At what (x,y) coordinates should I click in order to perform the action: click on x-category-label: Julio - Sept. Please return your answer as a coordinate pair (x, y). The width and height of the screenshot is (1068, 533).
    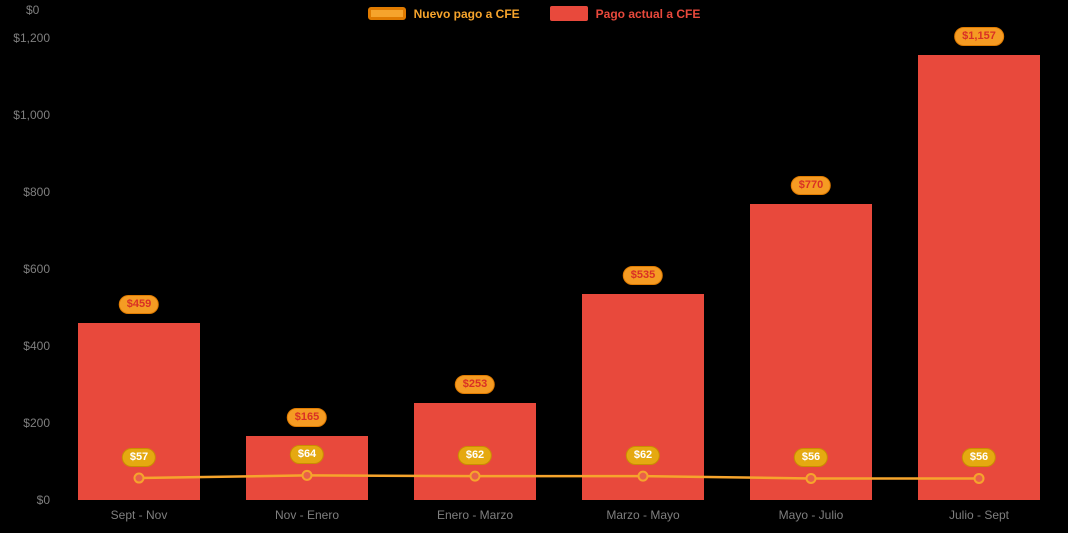
    Looking at the image, I should click on (979, 515).